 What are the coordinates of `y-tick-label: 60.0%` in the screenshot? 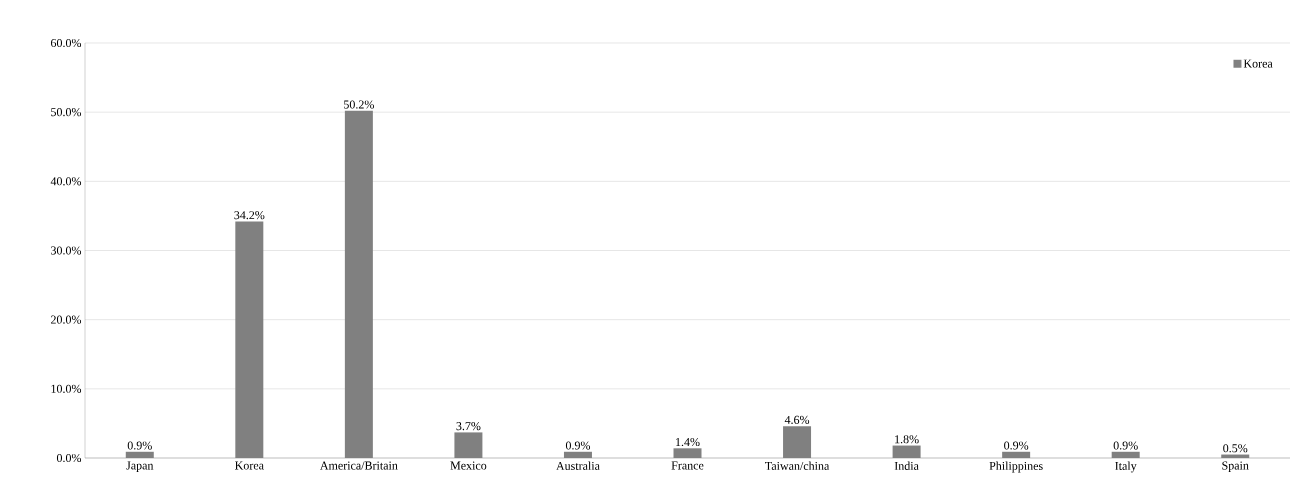 It's located at (66, 43).